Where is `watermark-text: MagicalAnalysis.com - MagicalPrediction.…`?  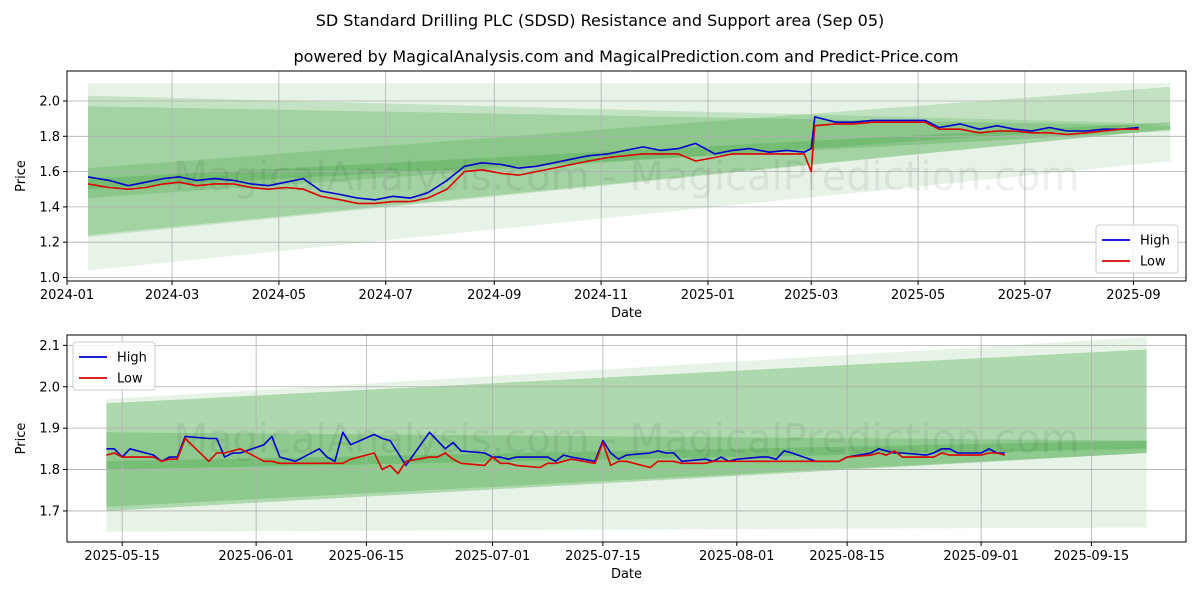
watermark-text: MagicalAnalysis.com - MagicalPrediction.… is located at coordinates (627, 177).